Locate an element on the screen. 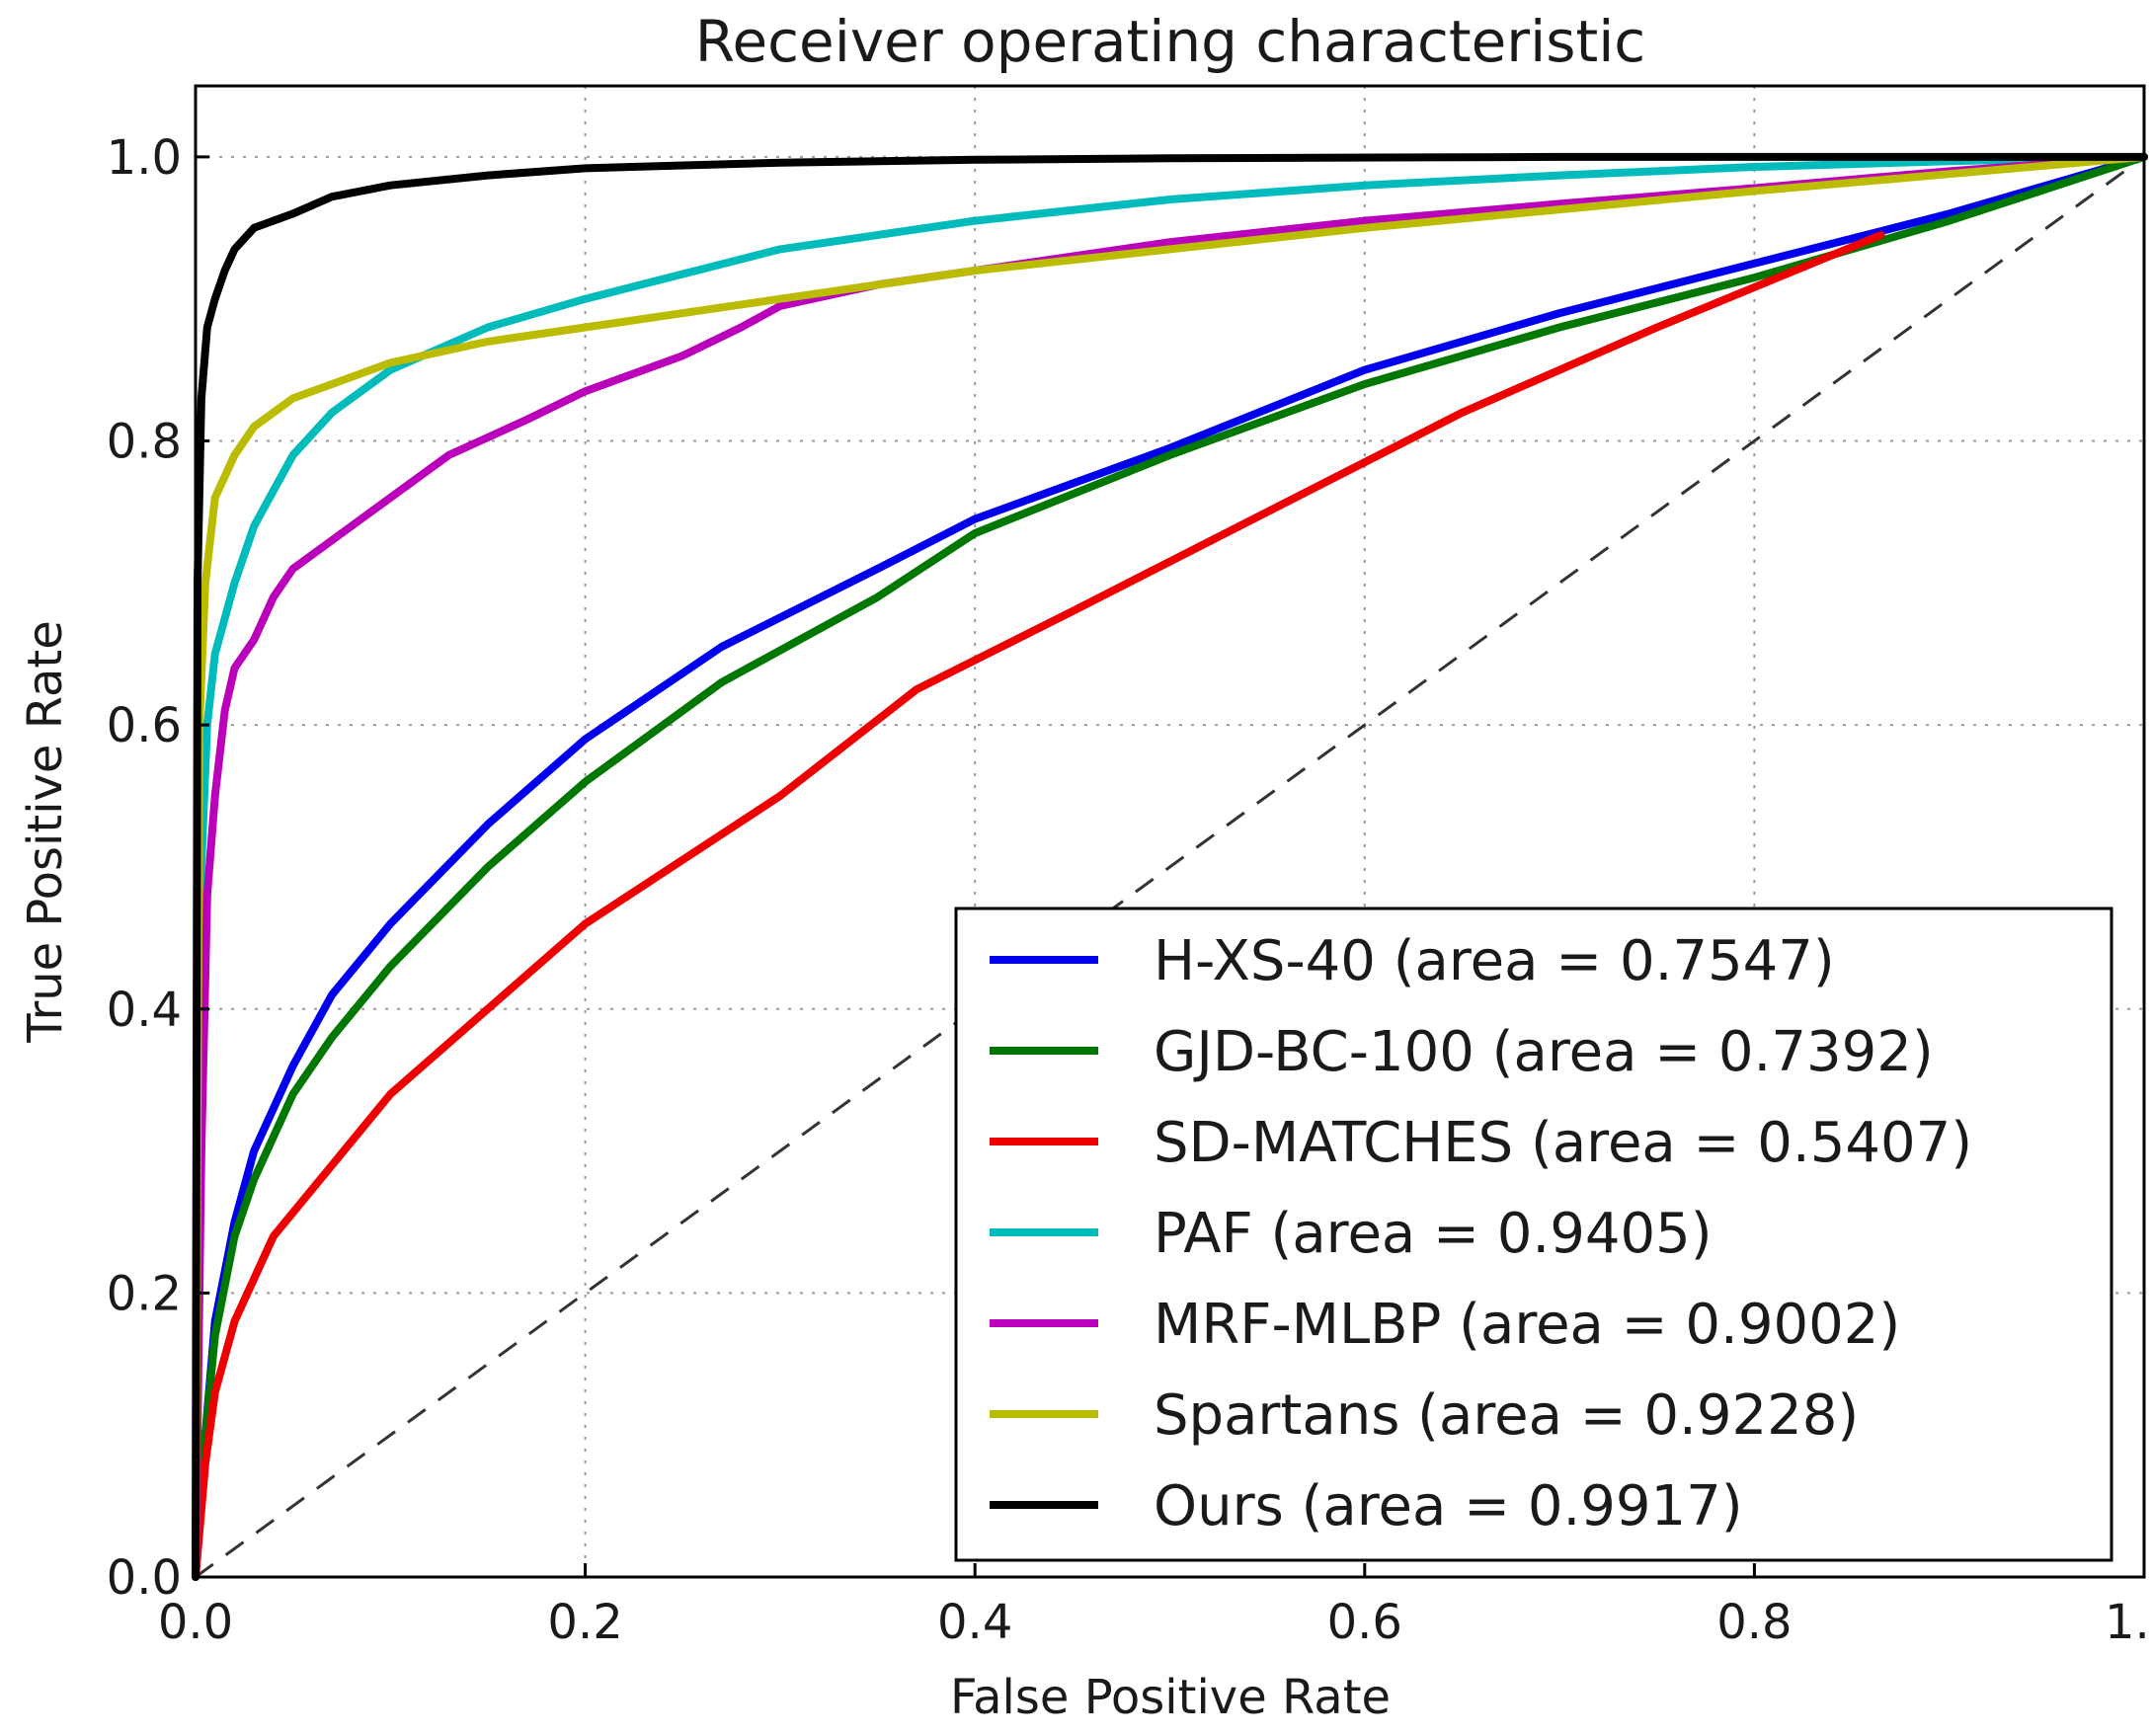 This screenshot has width=2152, height=1736. y-tick-label: 0.8 is located at coordinates (144, 443).